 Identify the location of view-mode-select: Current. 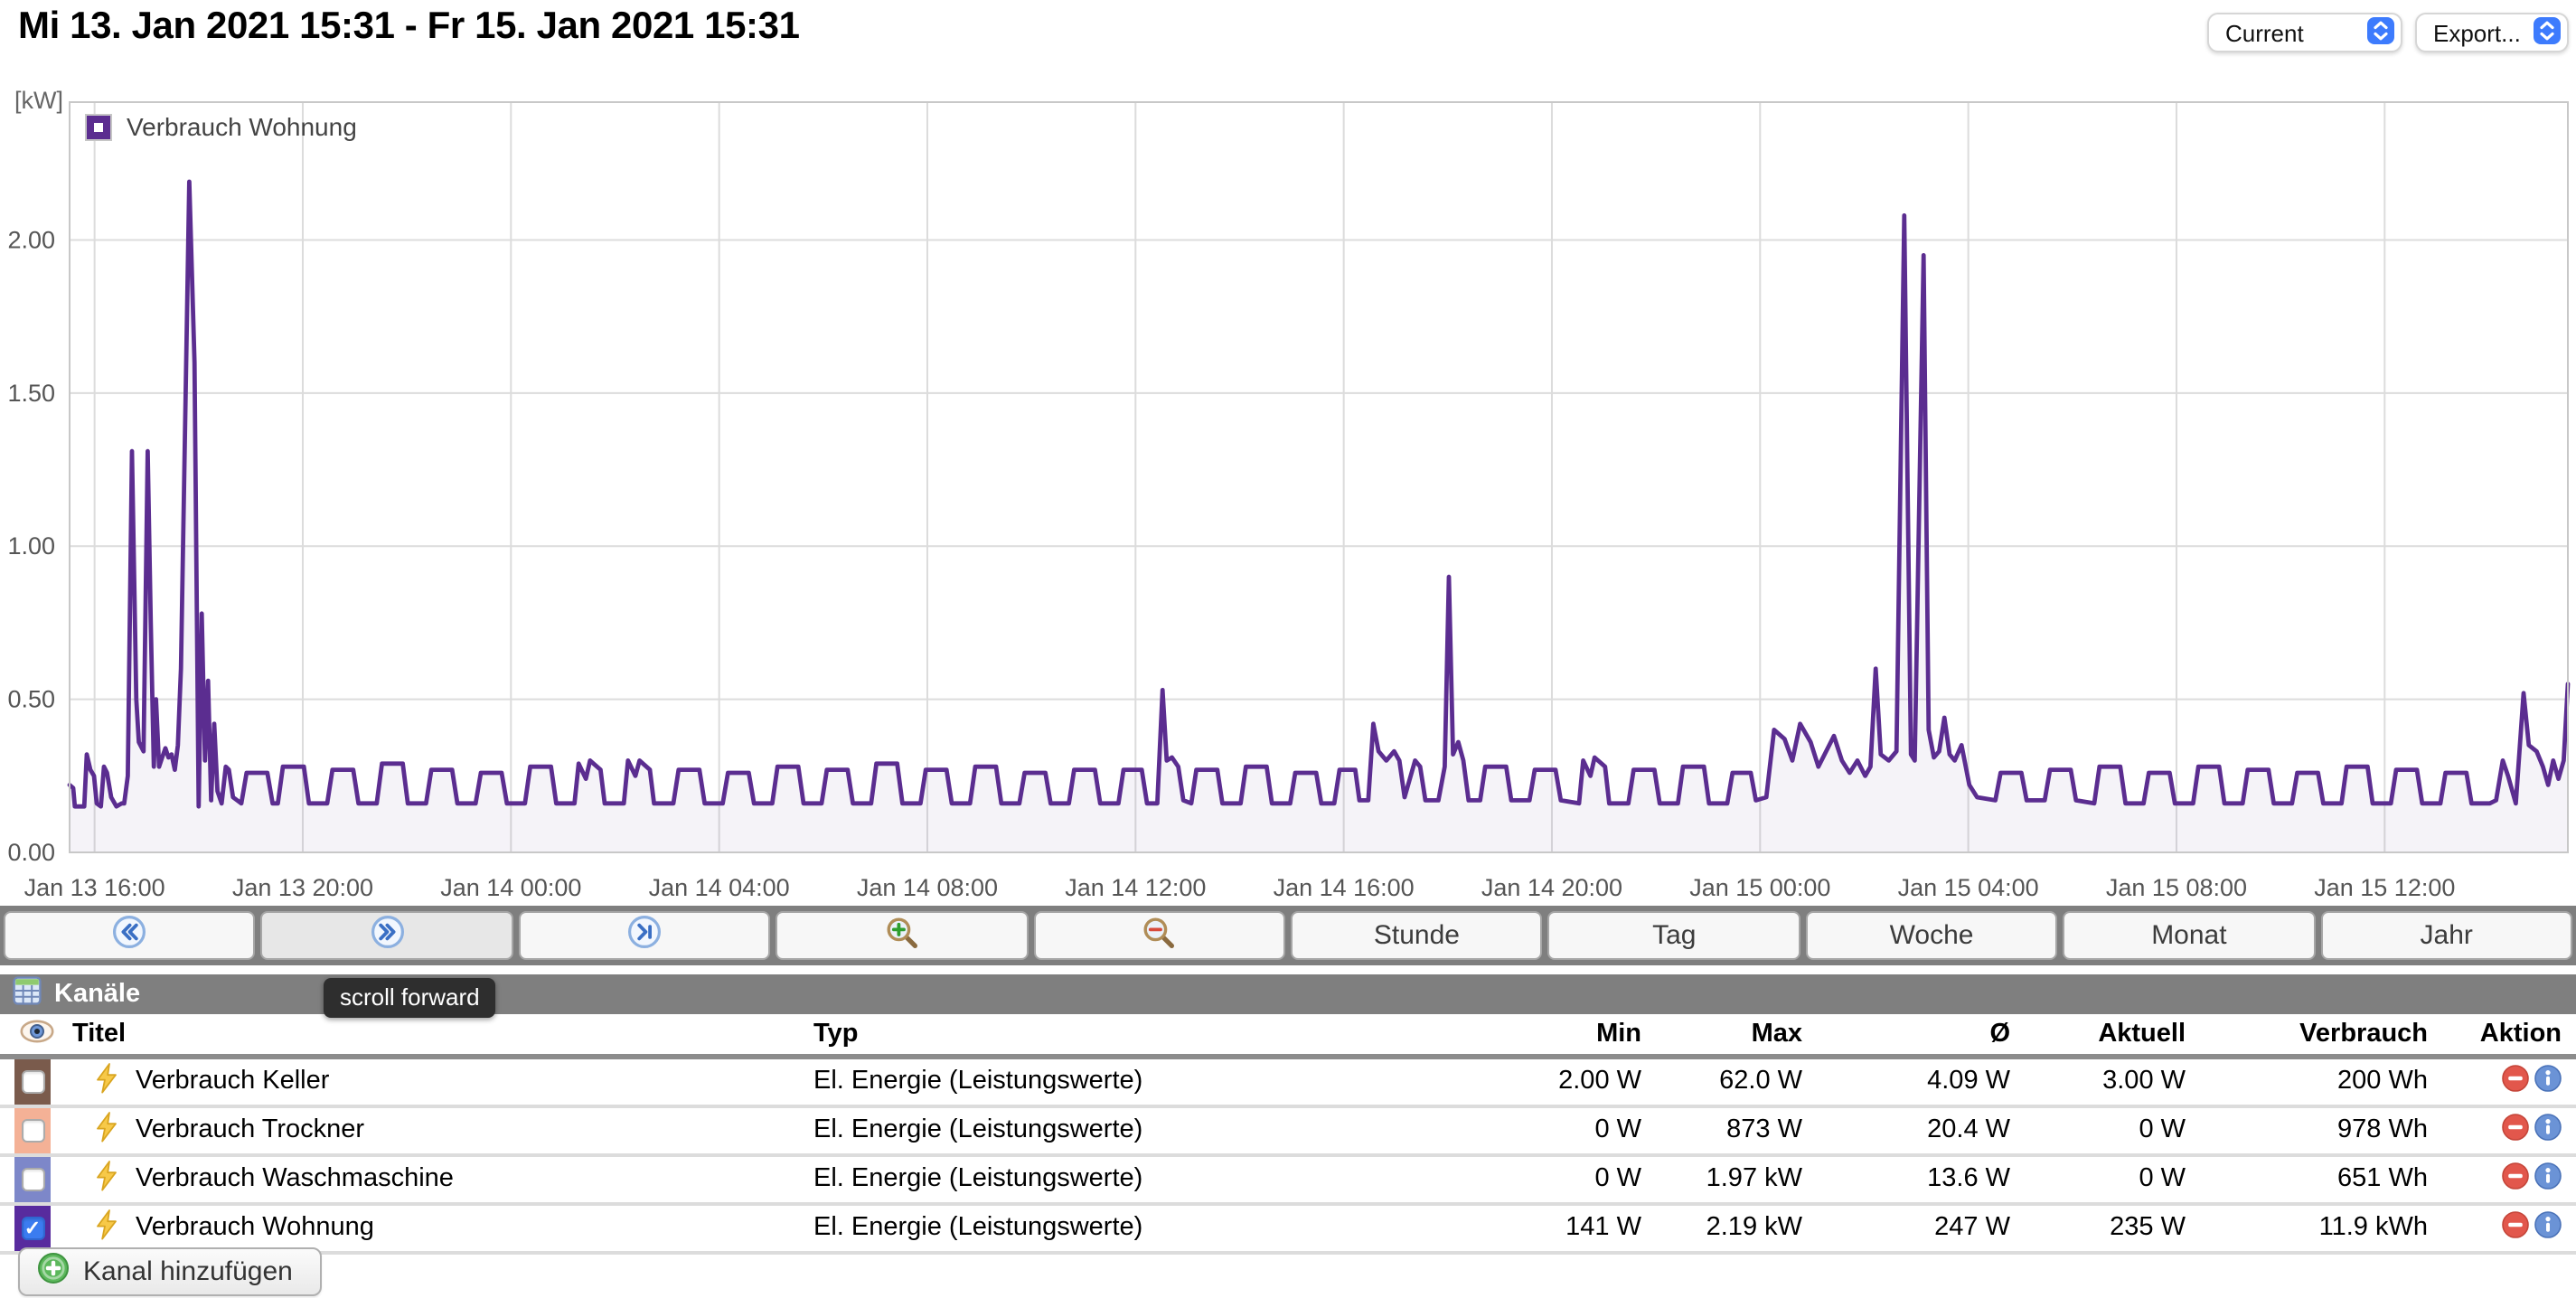
(2304, 32).